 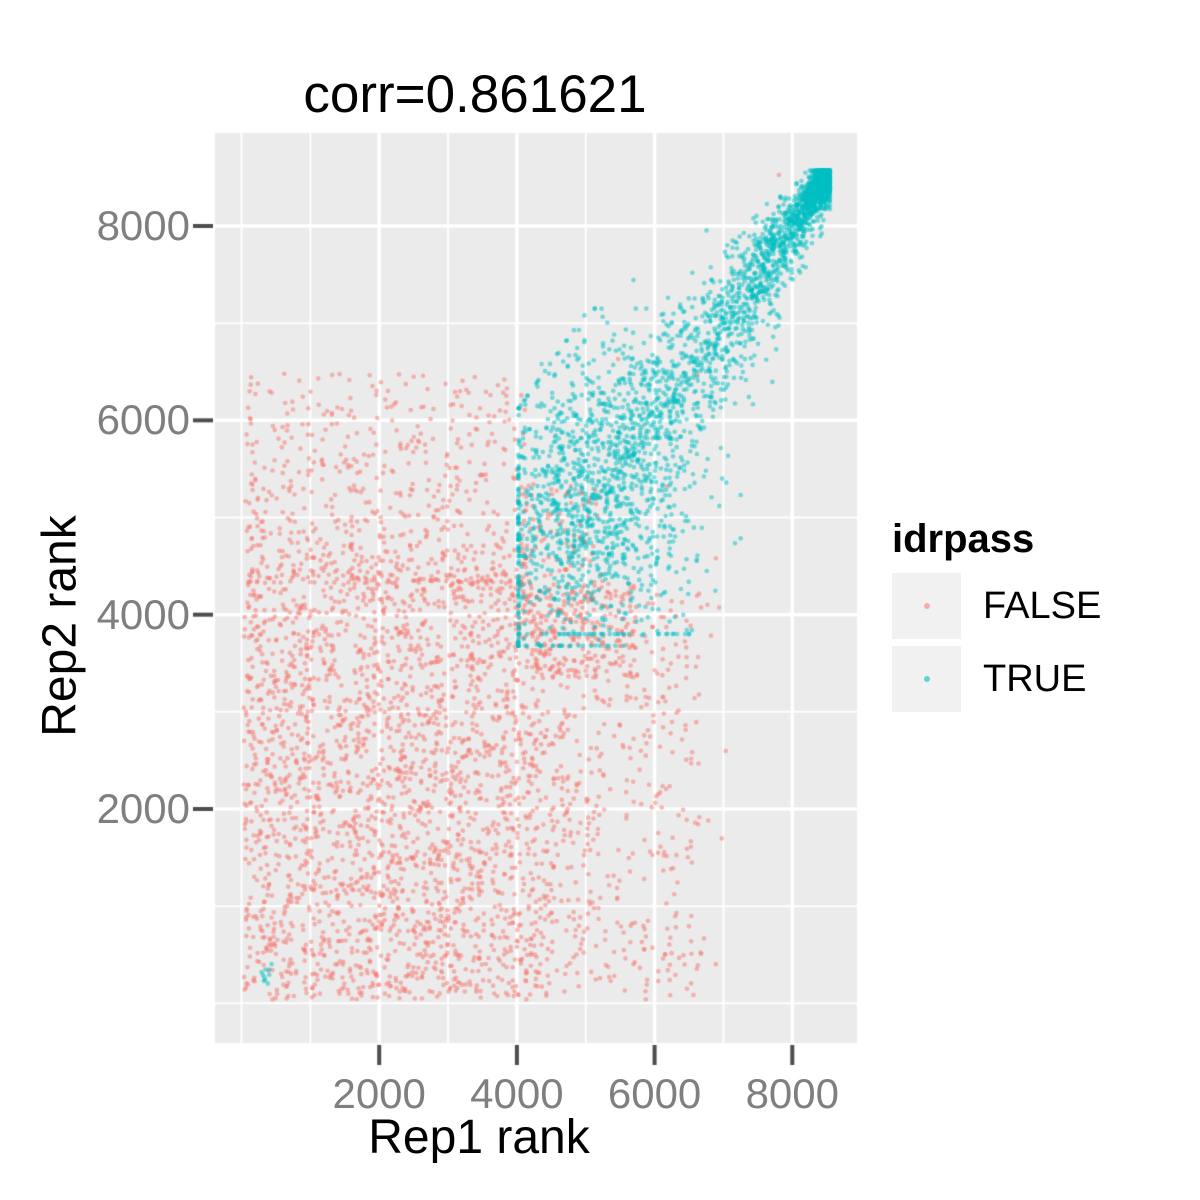 I want to click on plot-title: corr=0.861621, so click(x=475, y=94).